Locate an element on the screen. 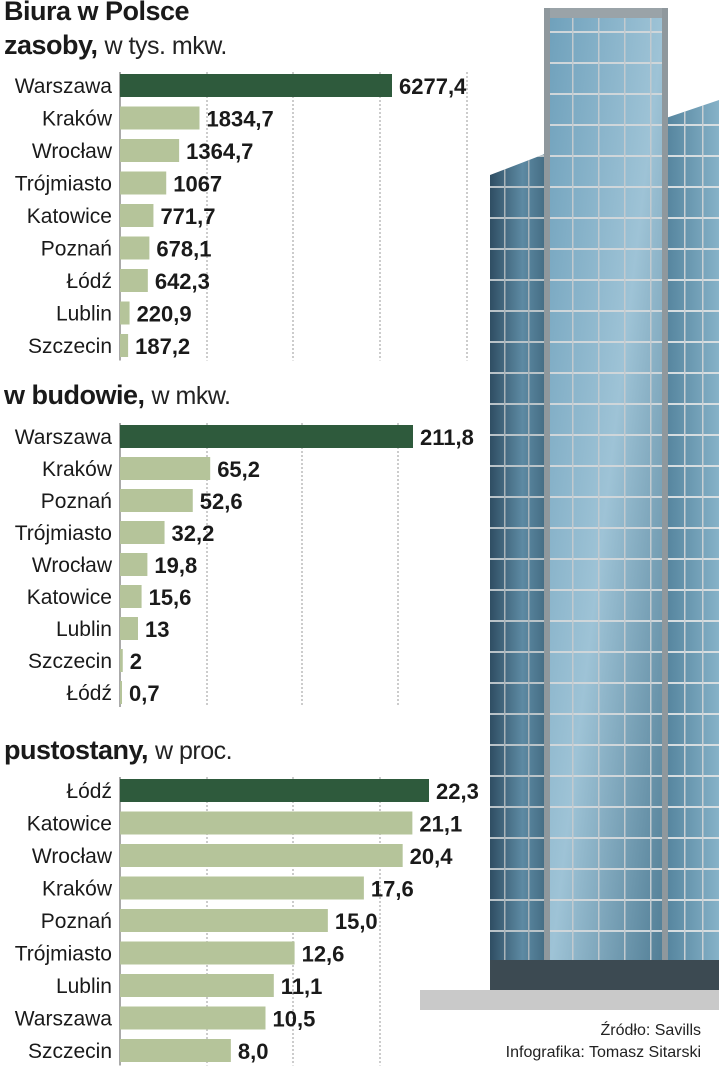  data-label: 15,0 is located at coordinates (356, 921).